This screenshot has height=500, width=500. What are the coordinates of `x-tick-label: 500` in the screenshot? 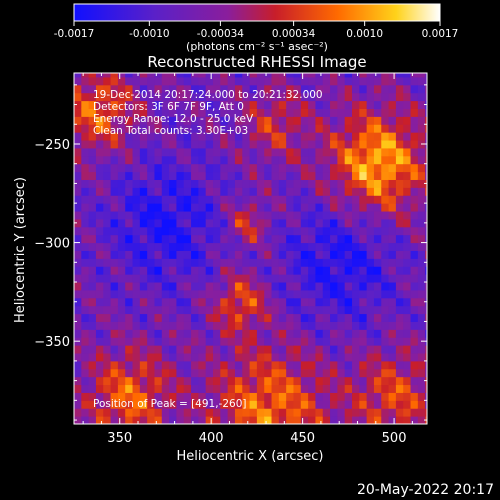 It's located at (394, 438).